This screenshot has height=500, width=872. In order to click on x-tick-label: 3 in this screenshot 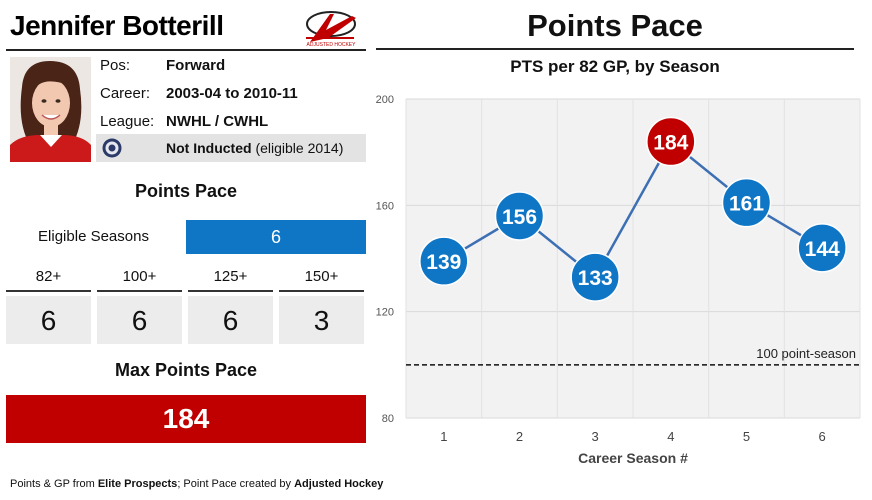, I will do `click(595, 436)`.